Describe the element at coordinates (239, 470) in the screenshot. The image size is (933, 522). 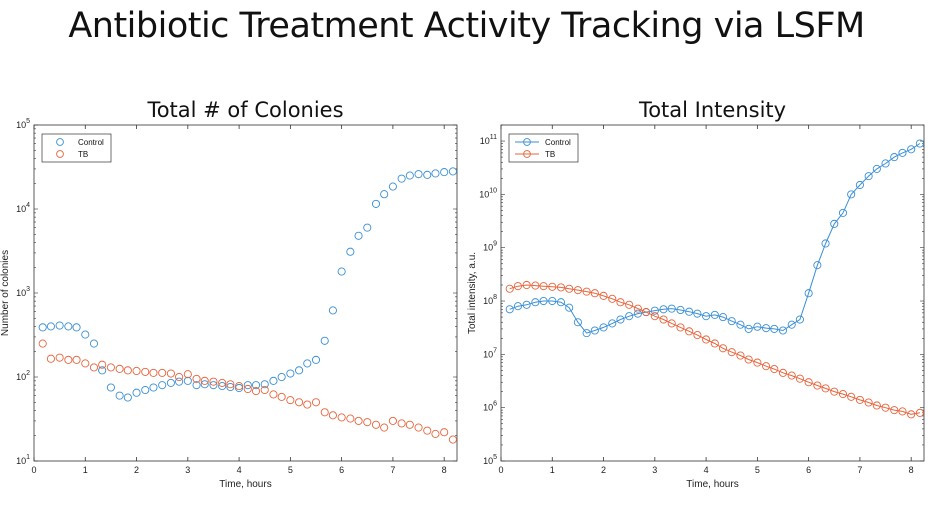
I see `x-tick-label: 4` at that location.